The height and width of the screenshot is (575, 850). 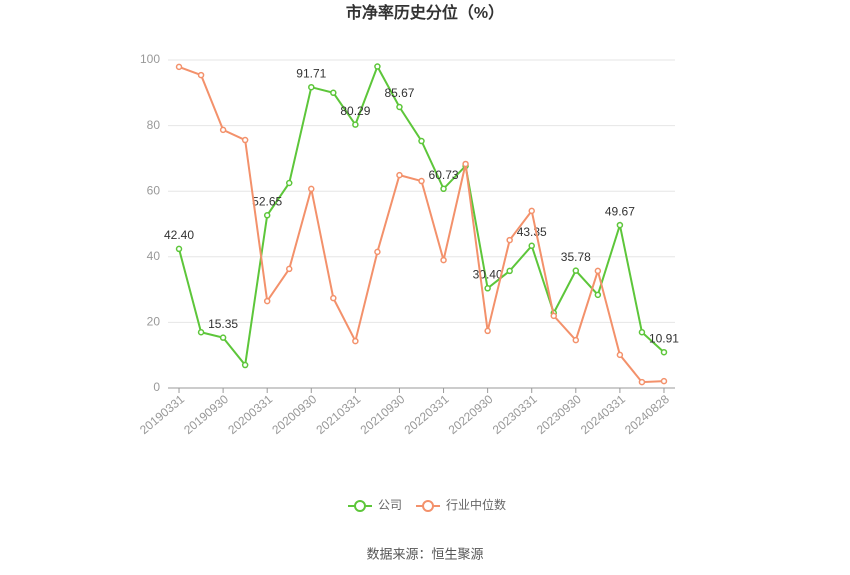 What do you see at coordinates (223, 324) in the screenshot?
I see `data-label: 15.35` at bounding box center [223, 324].